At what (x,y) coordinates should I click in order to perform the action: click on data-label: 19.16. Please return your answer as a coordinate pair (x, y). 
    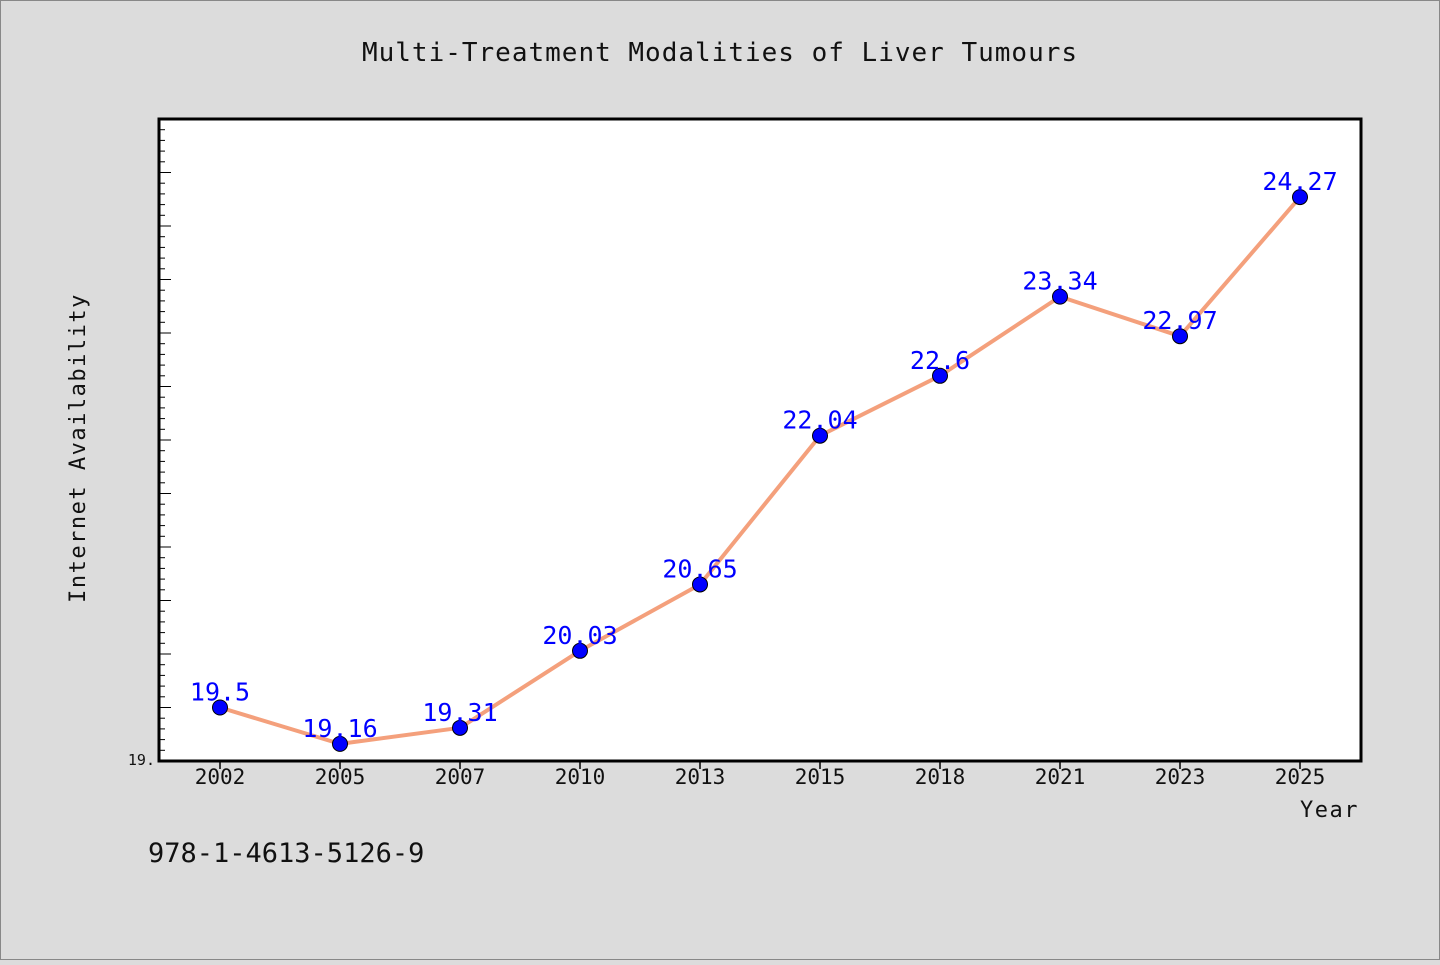
    Looking at the image, I should click on (339, 728).